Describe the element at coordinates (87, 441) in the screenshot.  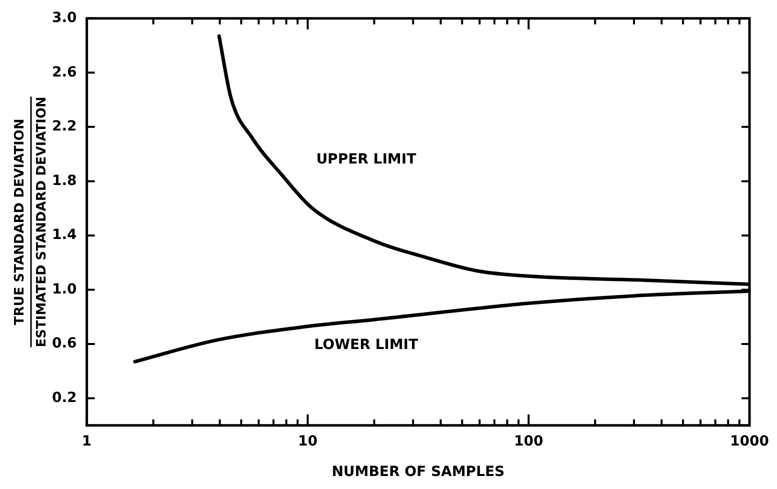
I see `x-tick-label: 1` at that location.